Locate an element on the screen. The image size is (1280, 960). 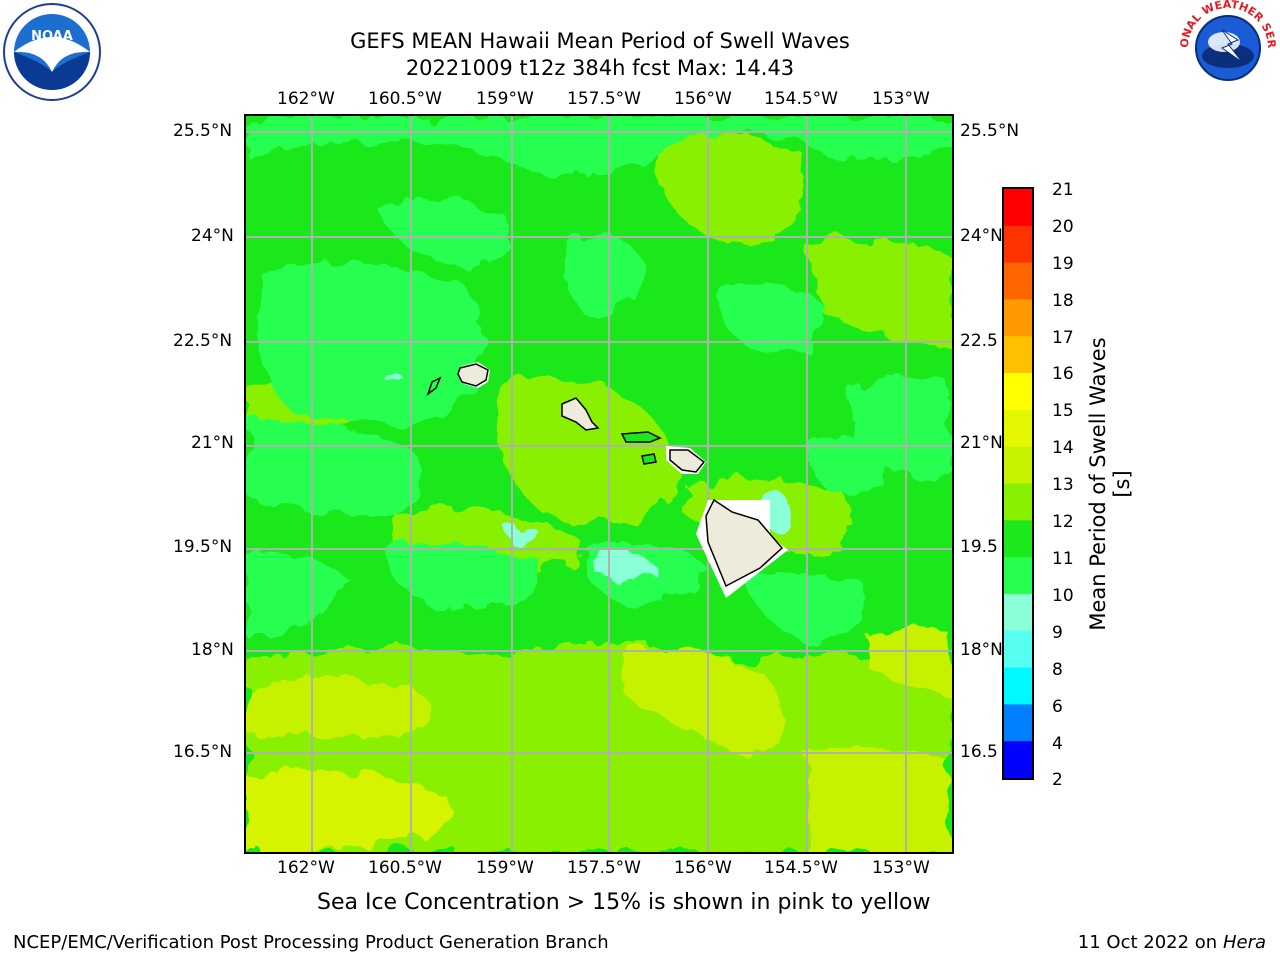
kauai-island is located at coordinates (473, 375).